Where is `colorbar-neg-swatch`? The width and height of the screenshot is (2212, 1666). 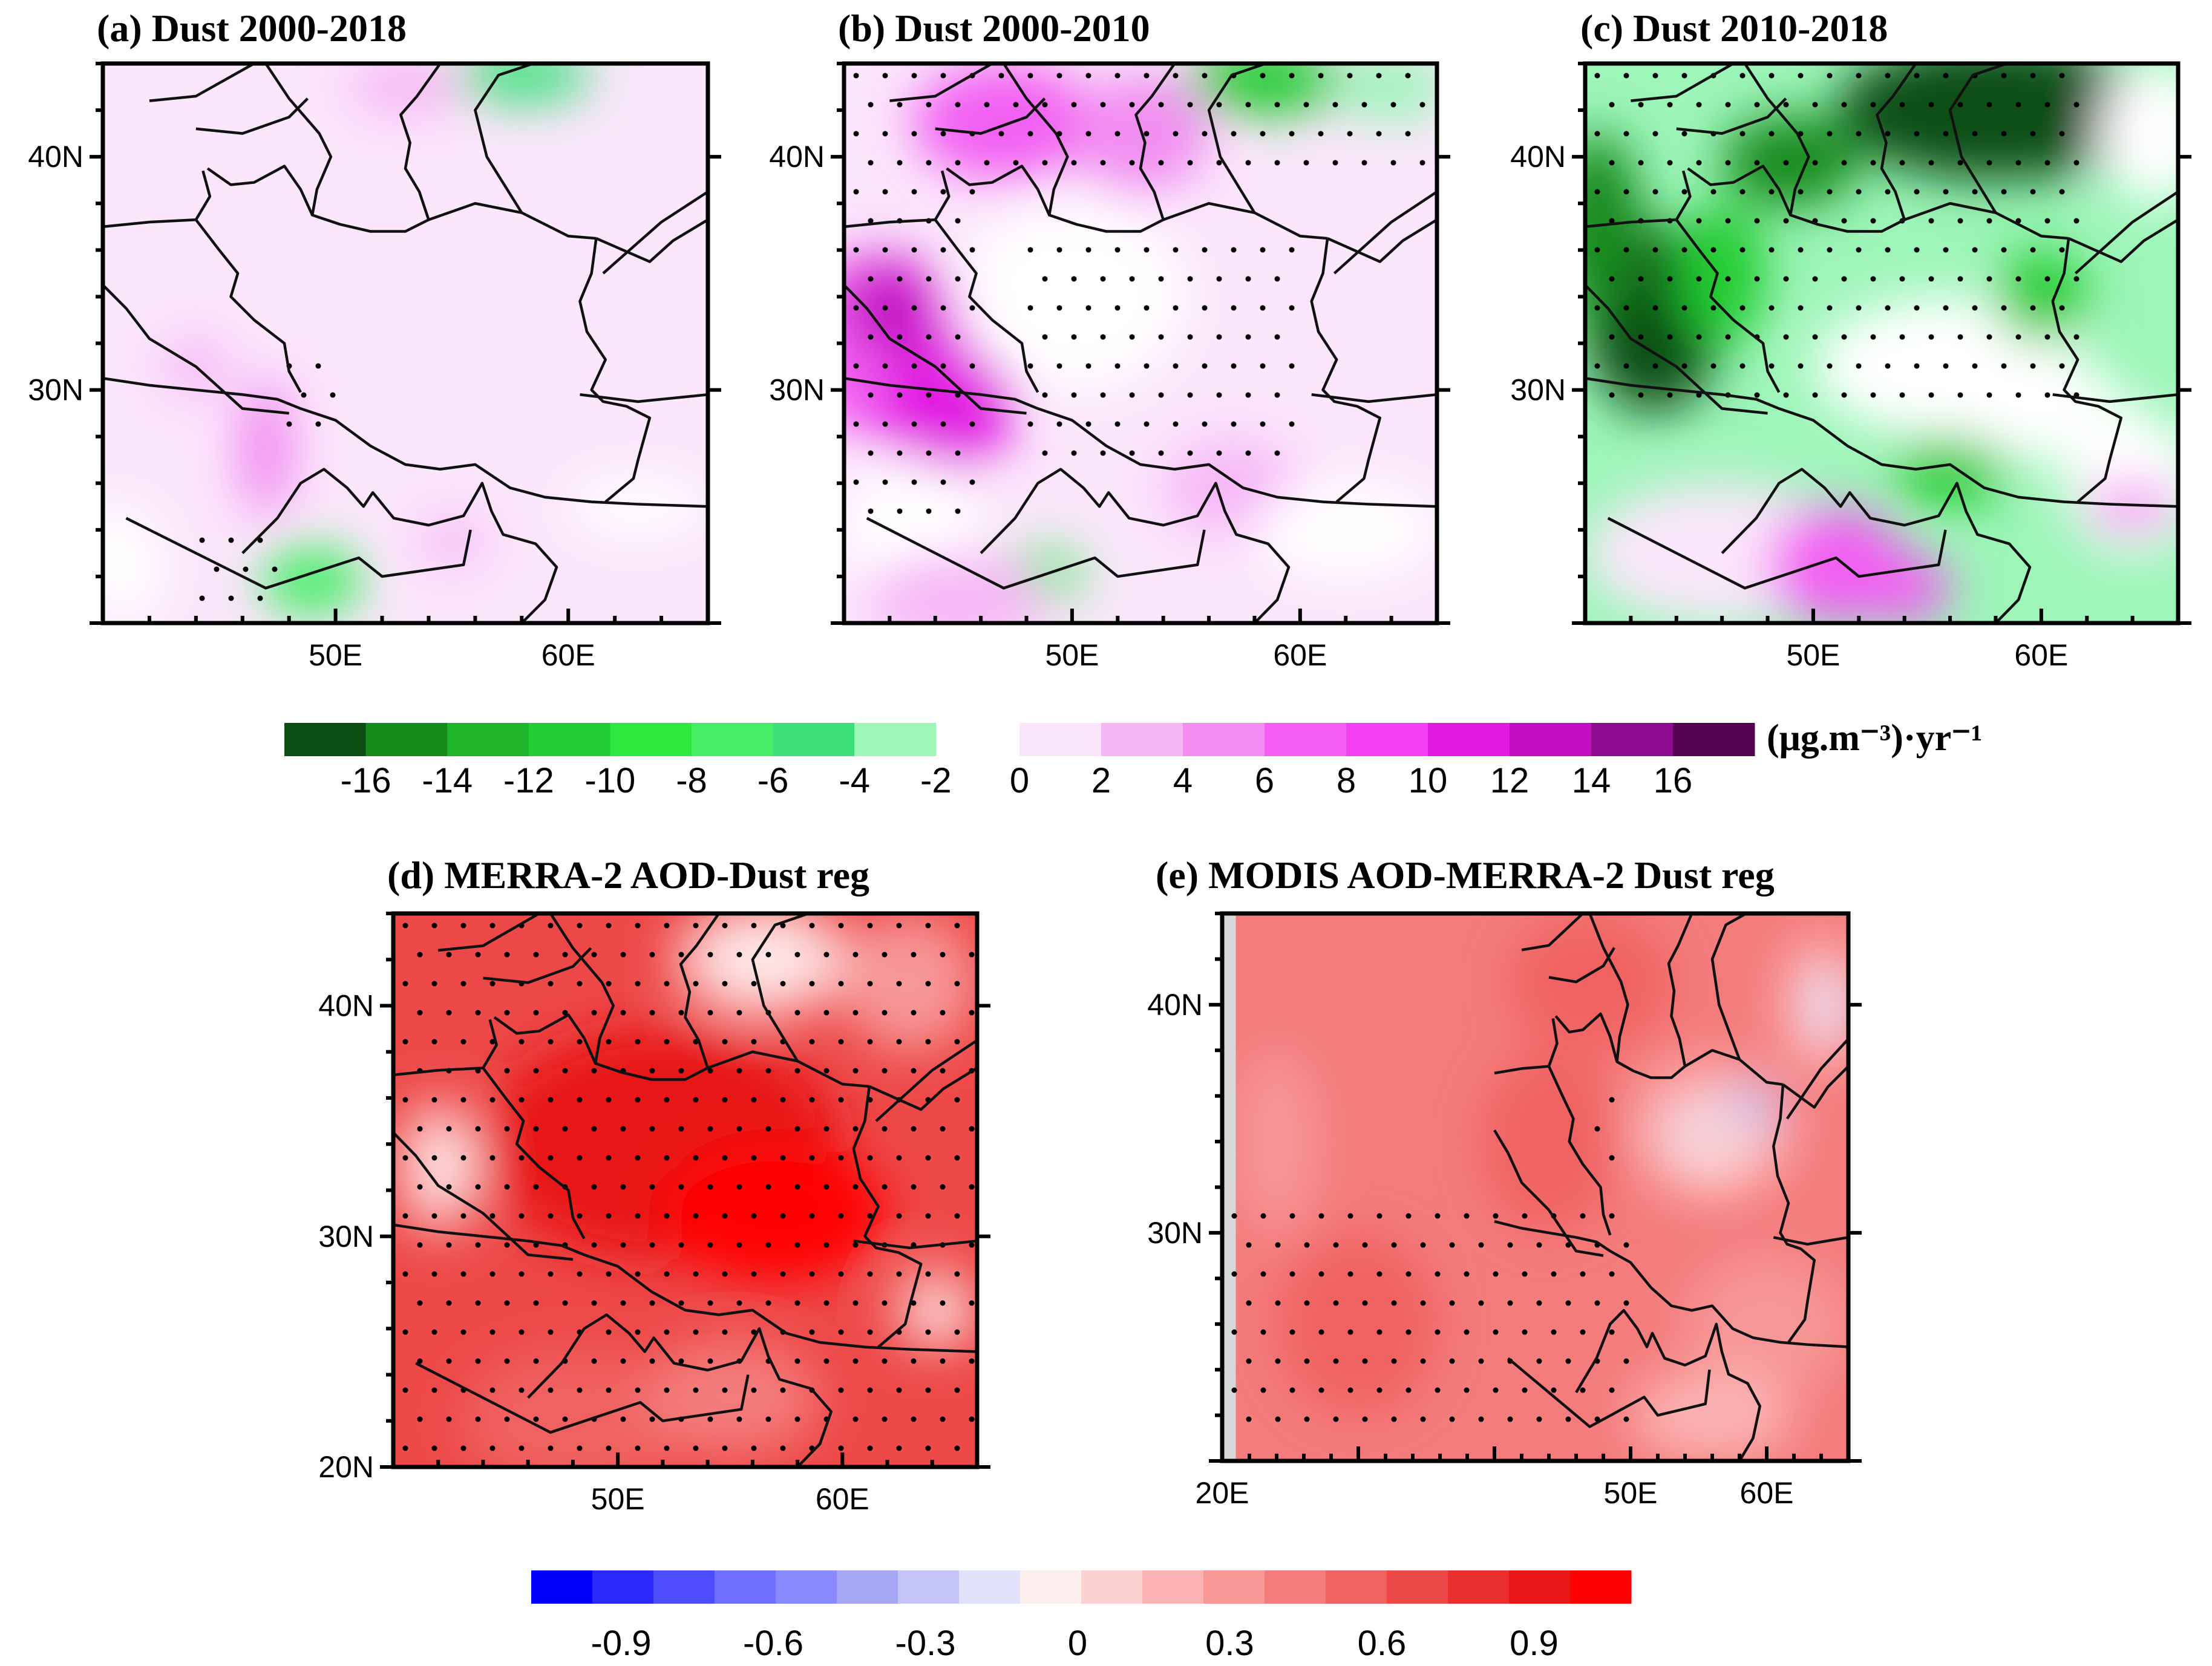
colorbar-neg-swatch is located at coordinates (651, 739).